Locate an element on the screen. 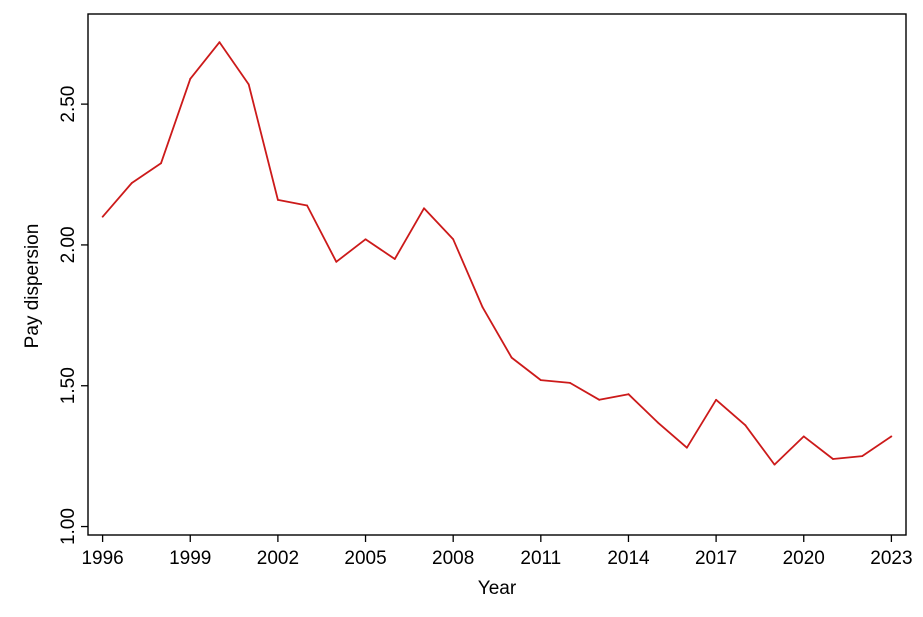 This screenshot has width=923, height=617. x-tick-label: 2005 is located at coordinates (365, 558).